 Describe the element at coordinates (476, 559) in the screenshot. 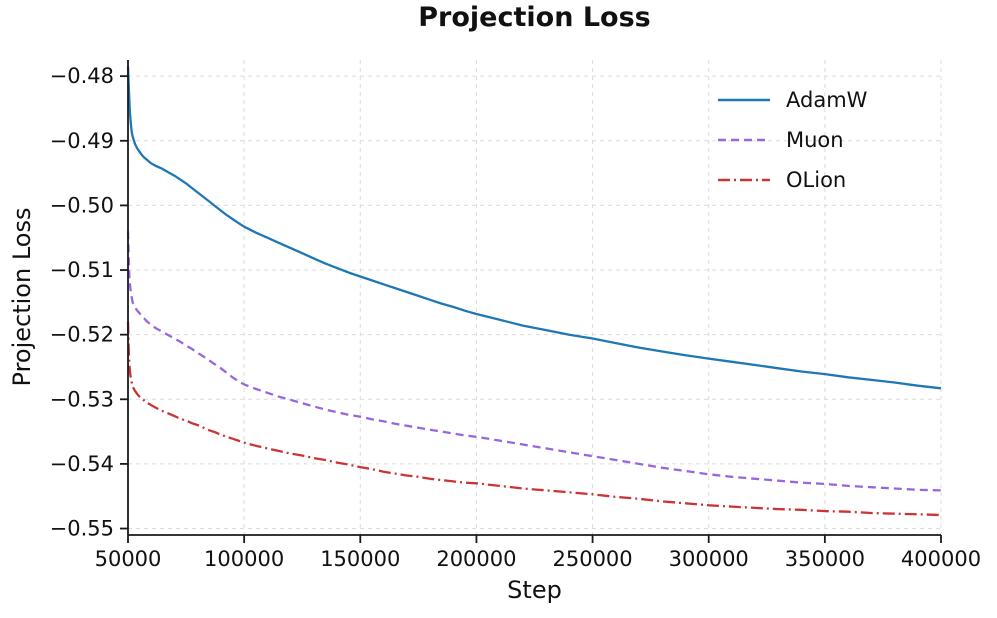

I see `x-tick-label: 200000` at that location.